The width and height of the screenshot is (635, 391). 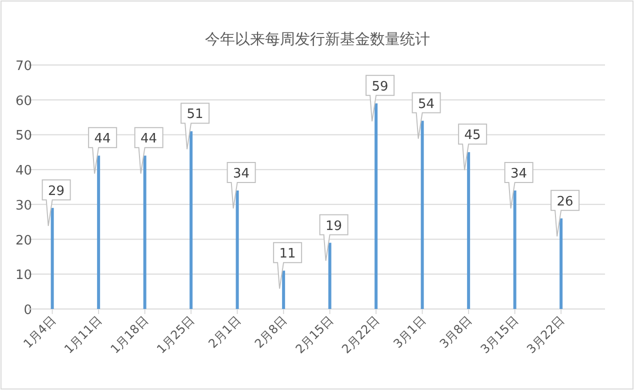 I want to click on y-tick-label: 60, so click(x=23, y=101).